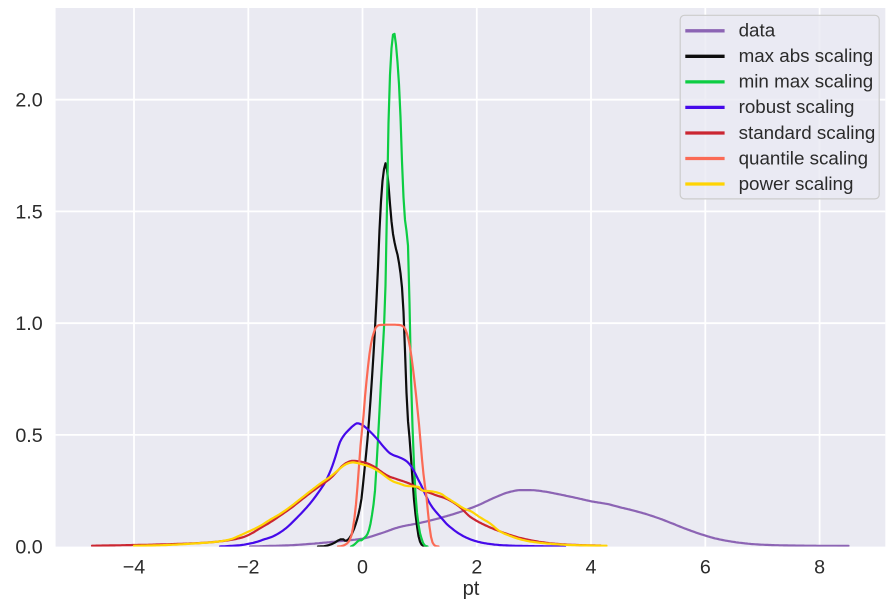 Image resolution: width=893 pixels, height=605 pixels. I want to click on svg-text: standard scaling, so click(807, 132).